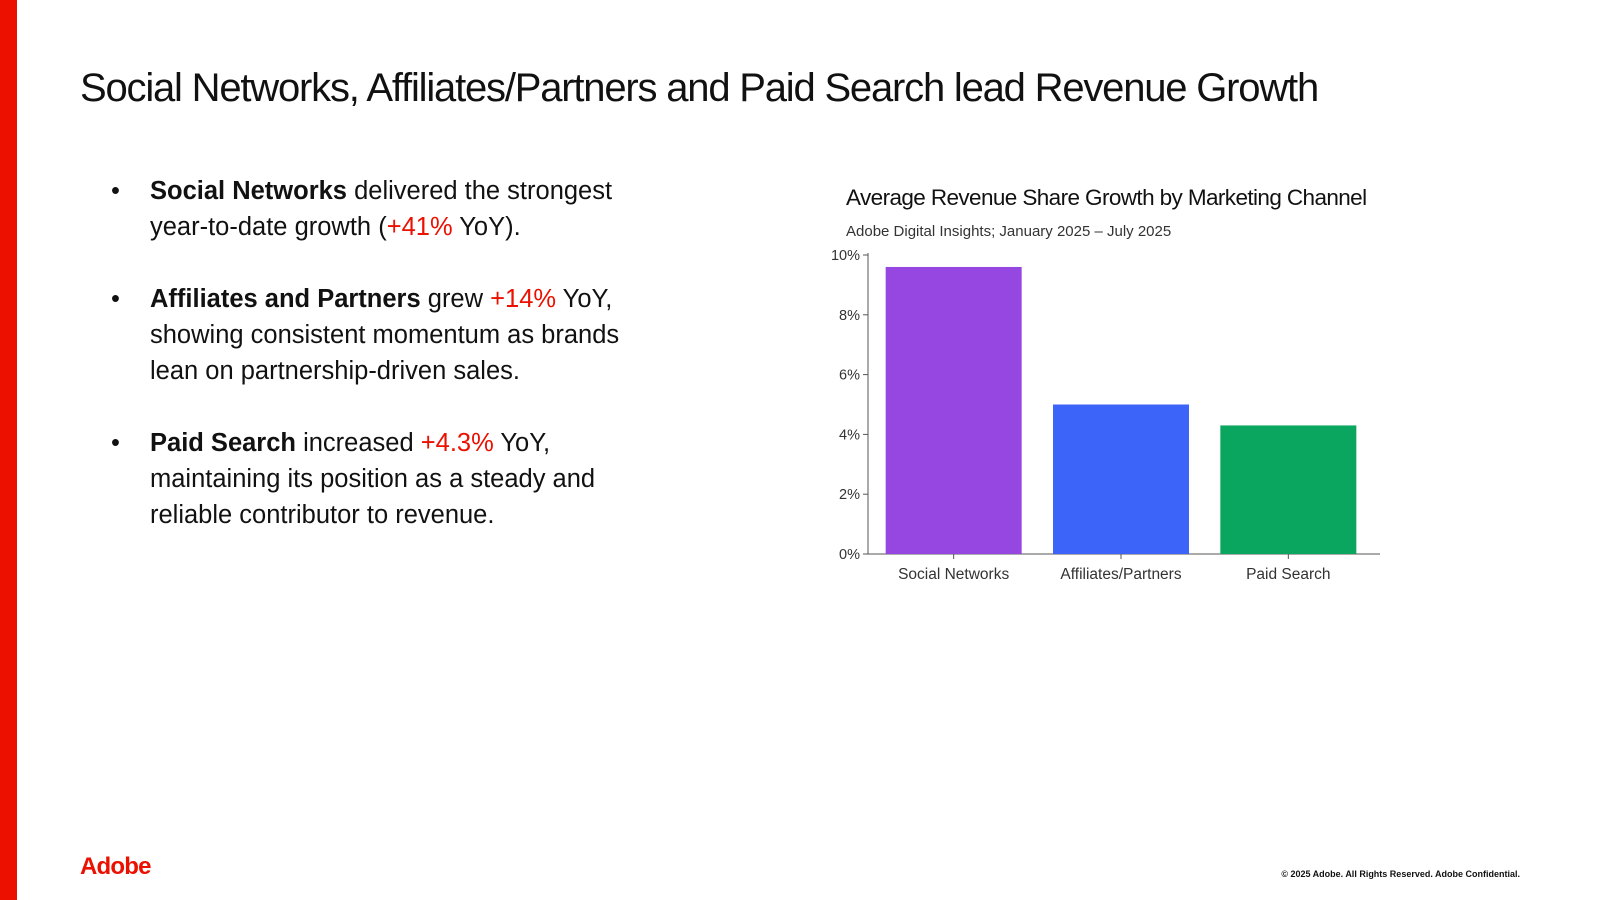 The height and width of the screenshot is (900, 1600). I want to click on y-tick-label: 0%, so click(849, 555).